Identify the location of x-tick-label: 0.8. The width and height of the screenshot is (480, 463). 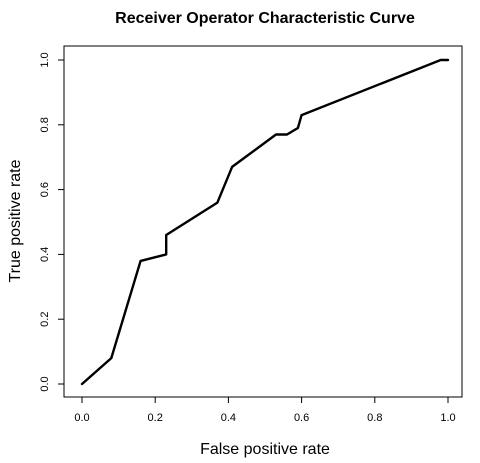
(374, 418).